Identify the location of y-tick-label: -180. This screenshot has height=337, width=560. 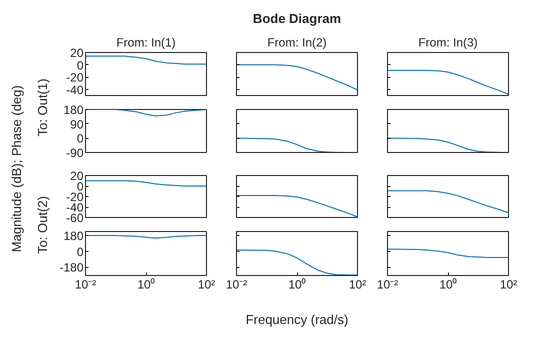
(71, 267).